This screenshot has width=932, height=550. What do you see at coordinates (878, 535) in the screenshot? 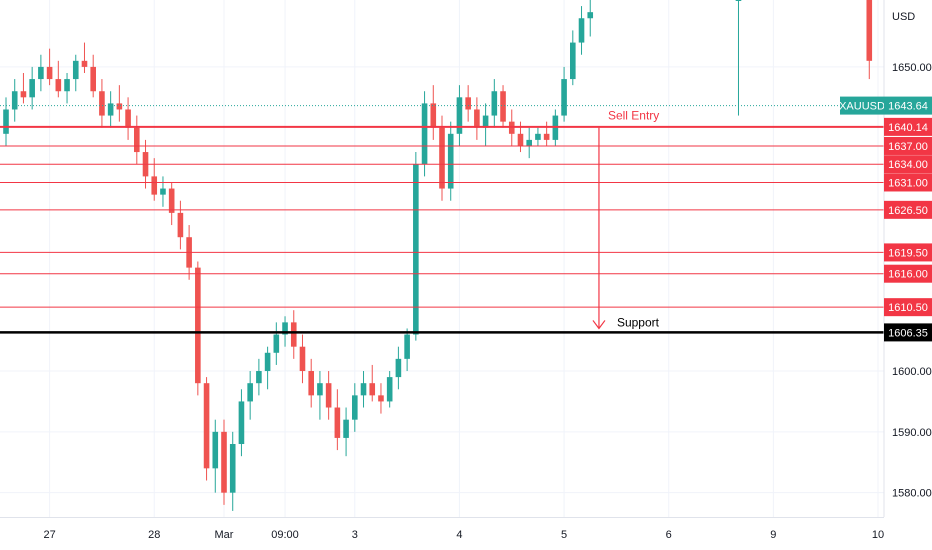
I see `x-tick-label: 10` at bounding box center [878, 535].